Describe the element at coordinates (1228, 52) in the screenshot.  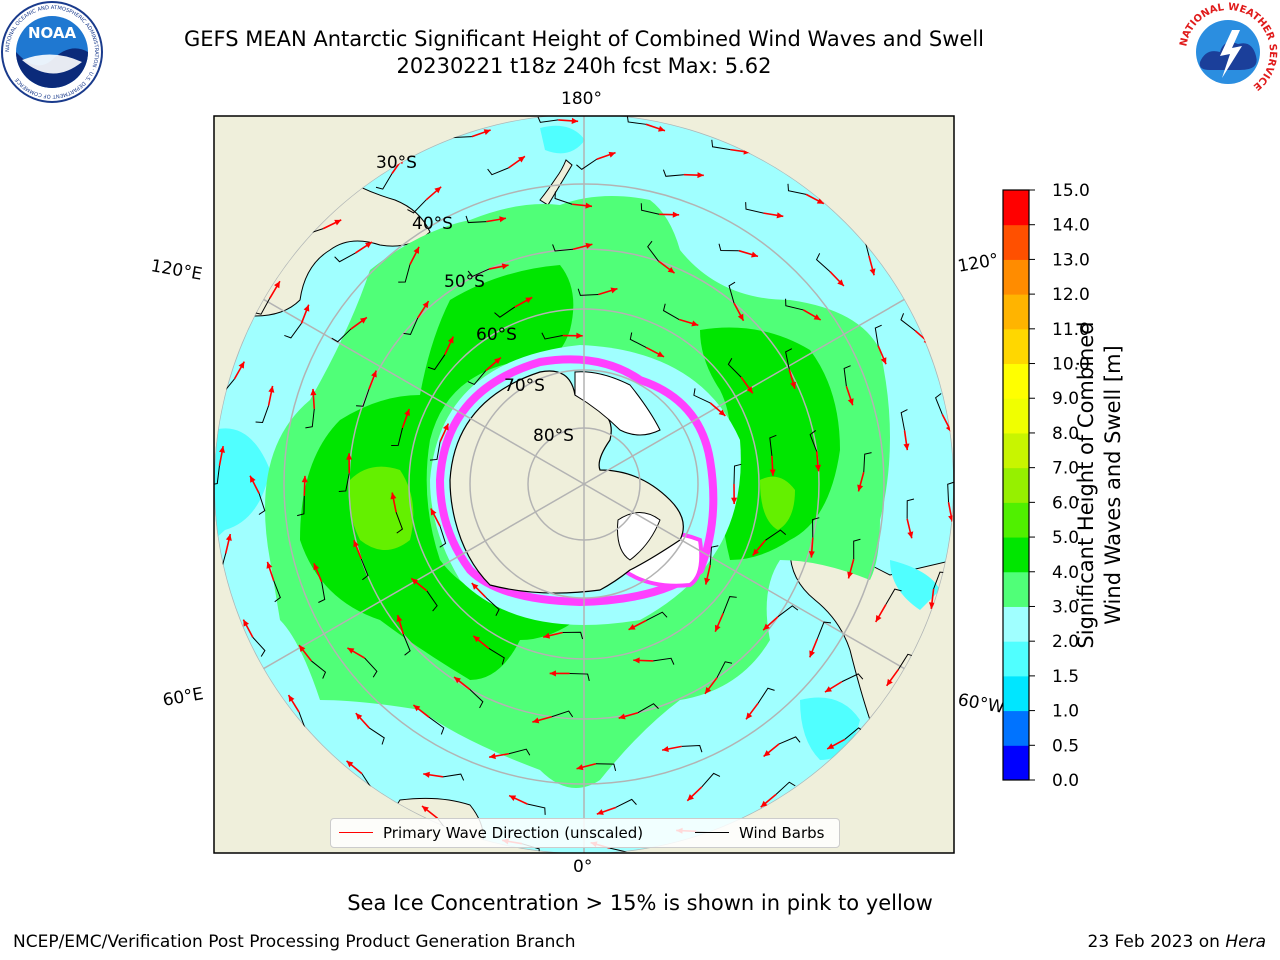
I see `nws-logo: NATIONAL WEATHER SERVICE` at that location.